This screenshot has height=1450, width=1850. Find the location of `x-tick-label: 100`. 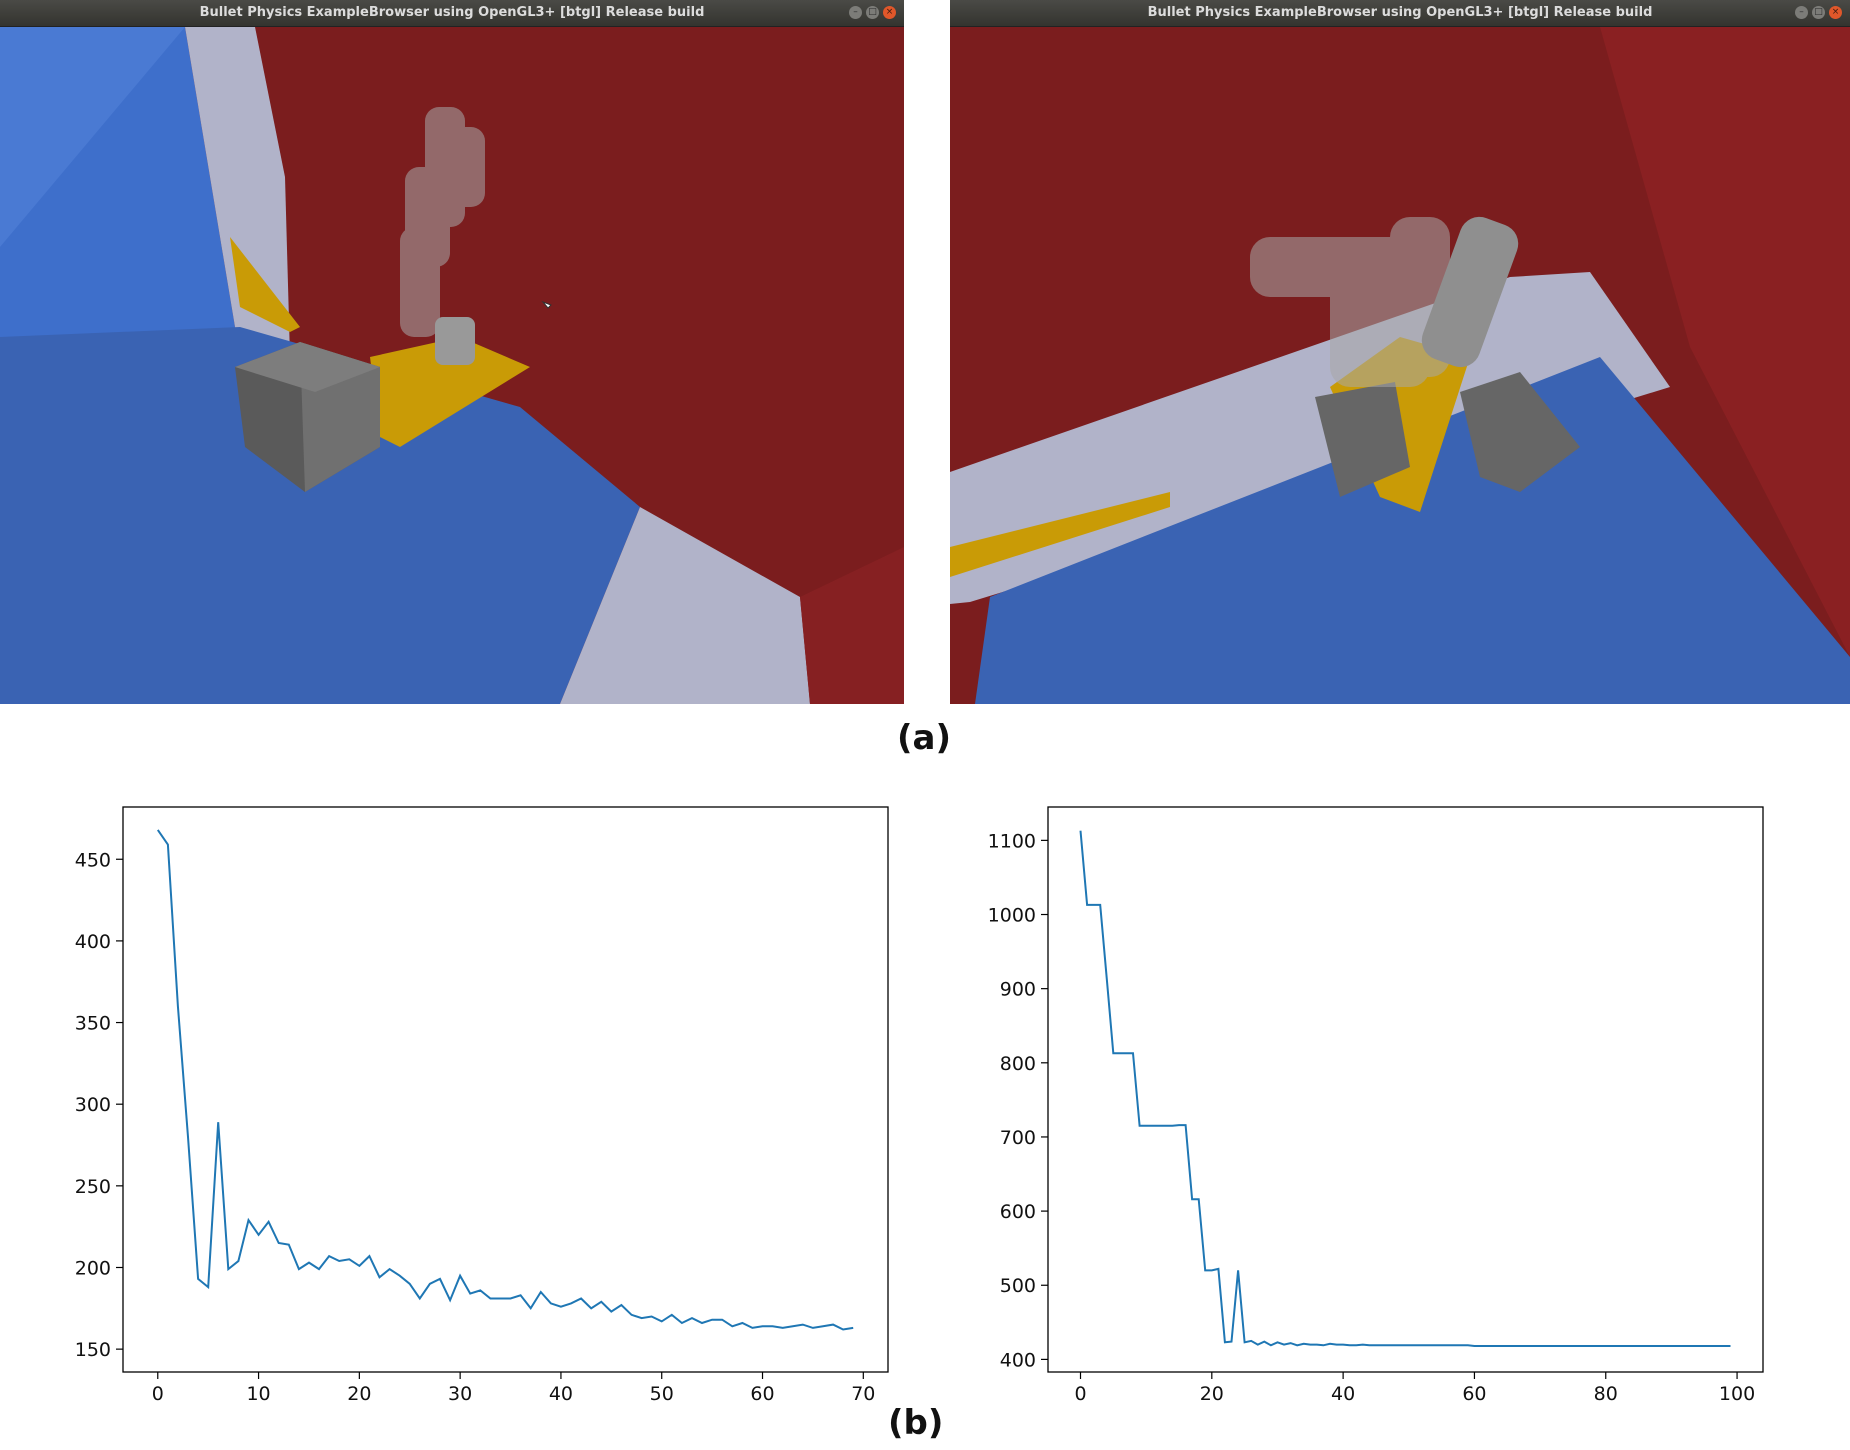

x-tick-label: 100 is located at coordinates (1737, 1394).